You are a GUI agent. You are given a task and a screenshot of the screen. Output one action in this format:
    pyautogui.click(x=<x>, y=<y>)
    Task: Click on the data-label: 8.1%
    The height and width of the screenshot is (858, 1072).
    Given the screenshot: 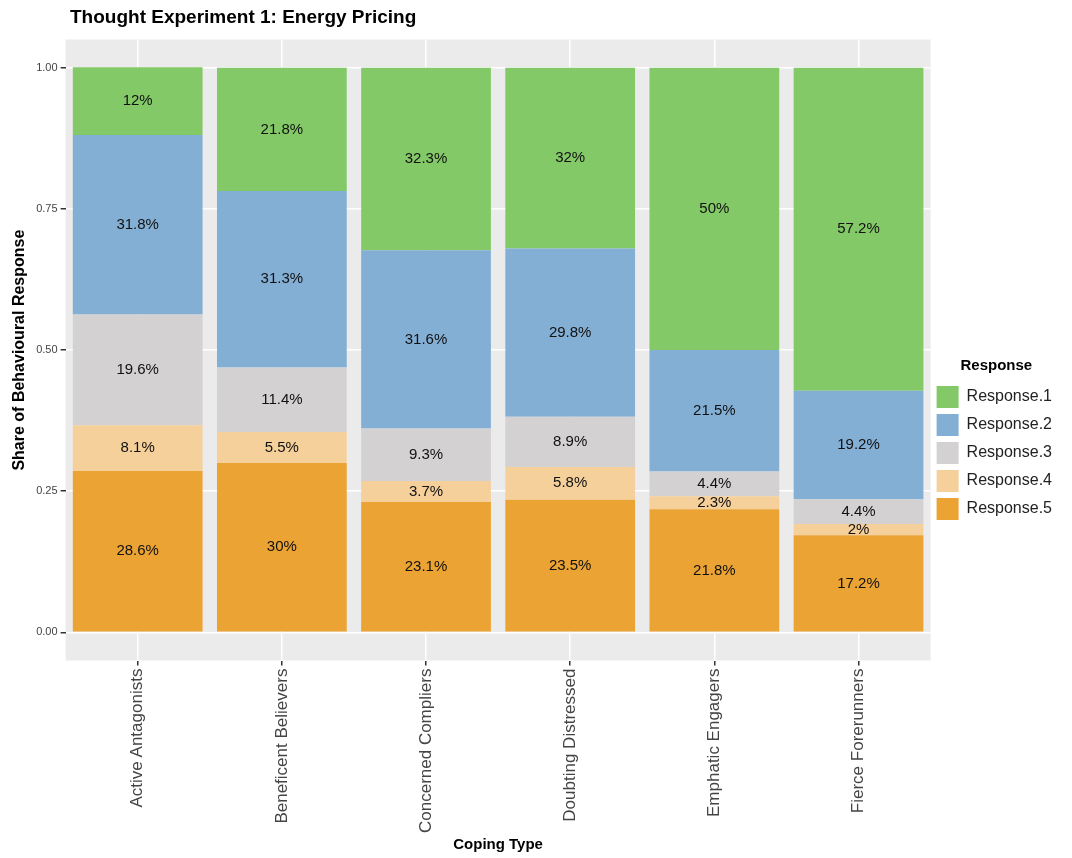 What is the action you would take?
    pyautogui.click(x=137, y=447)
    